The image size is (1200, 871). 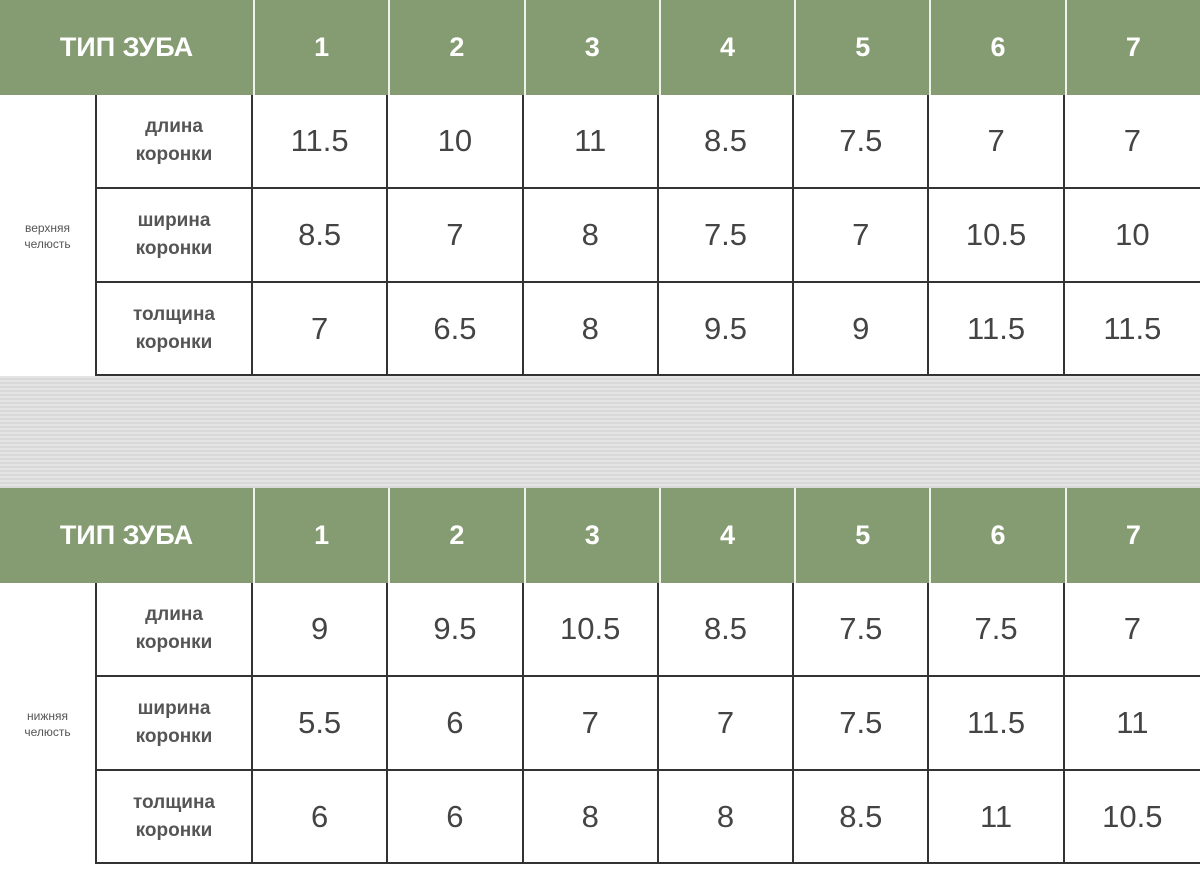 What do you see at coordinates (321, 724) in the screenshot?
I see `value-cell: 5.5` at bounding box center [321, 724].